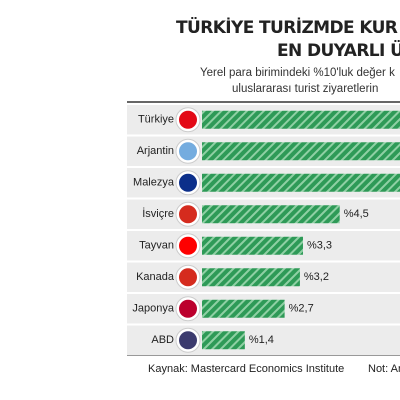 Image resolution: width=400 pixels, height=400 pixels. I want to click on subtitle: uluslararası turist ziyaretlerin, so click(305, 89).